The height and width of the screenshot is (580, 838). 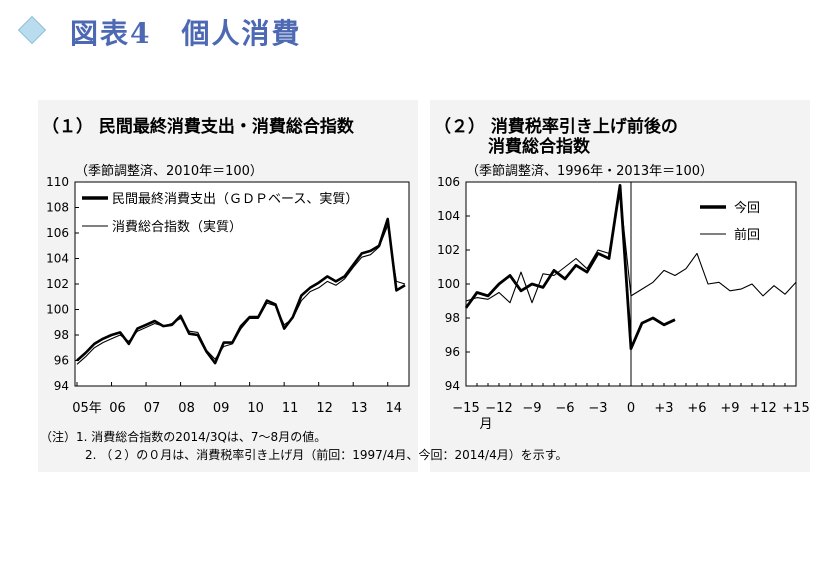 I want to click on chart-1-y-tick-label: 110, so click(x=57, y=182).